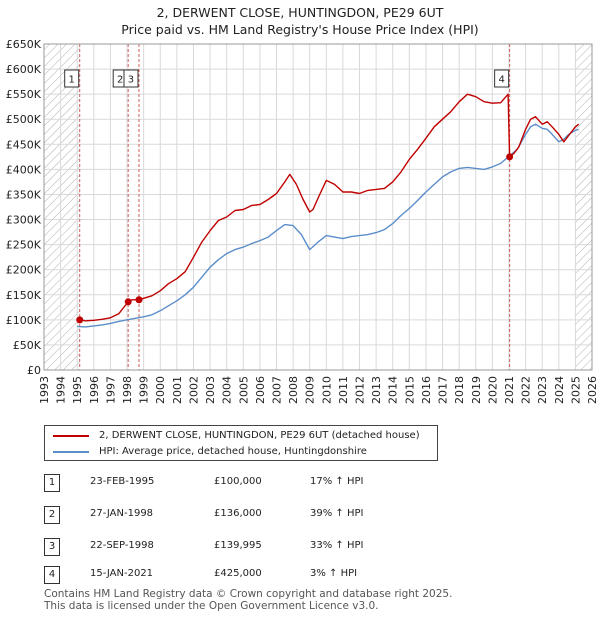 The image size is (600, 620). What do you see at coordinates (122, 573) in the screenshot?
I see `transaction-date: 15-JAN-2021` at bounding box center [122, 573].